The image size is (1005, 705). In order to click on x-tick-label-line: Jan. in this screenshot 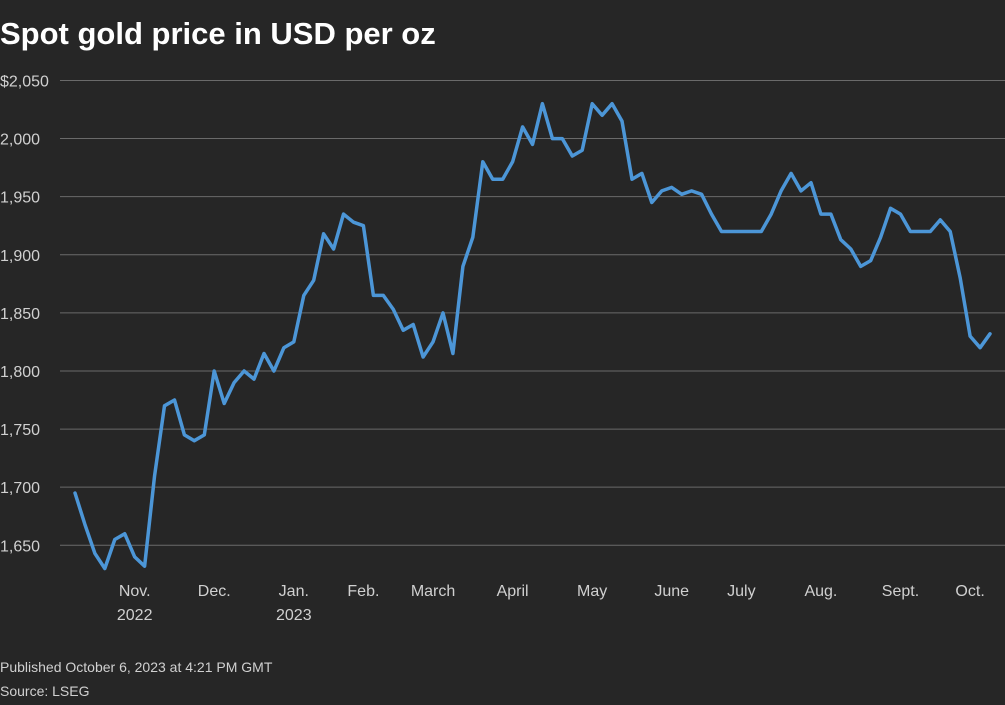, I will do `click(294, 591)`.